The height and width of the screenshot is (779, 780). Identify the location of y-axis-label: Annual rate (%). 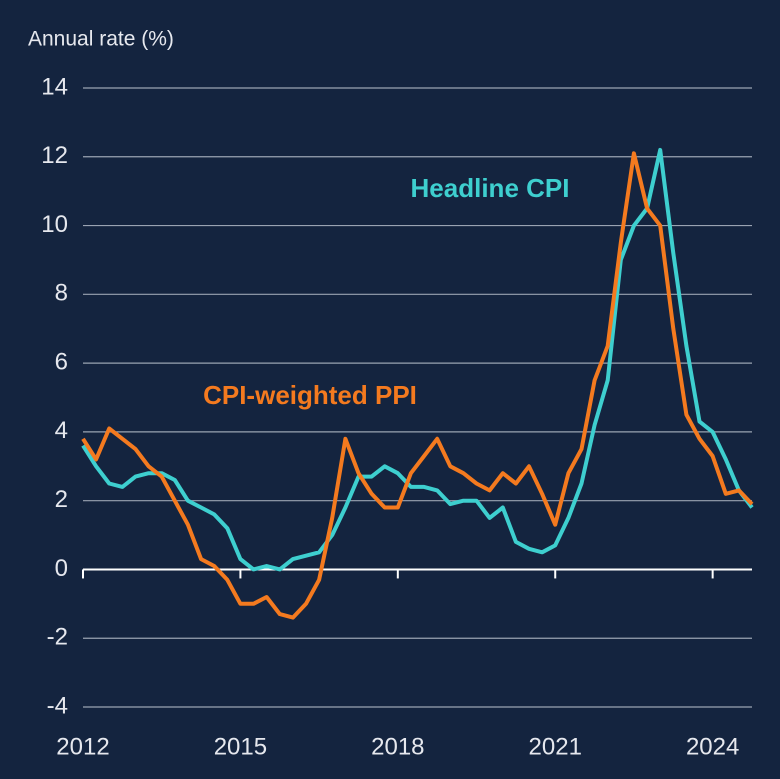
(101, 39).